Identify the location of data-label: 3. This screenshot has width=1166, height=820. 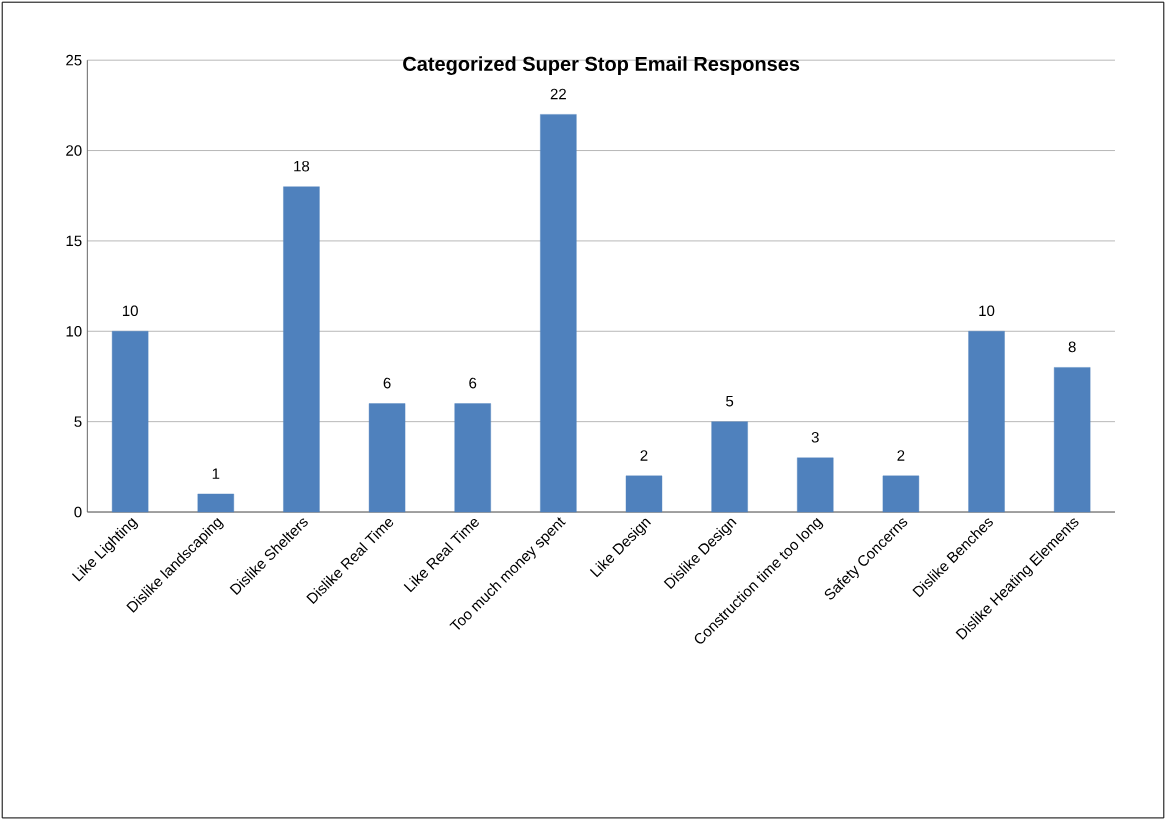
(815, 437).